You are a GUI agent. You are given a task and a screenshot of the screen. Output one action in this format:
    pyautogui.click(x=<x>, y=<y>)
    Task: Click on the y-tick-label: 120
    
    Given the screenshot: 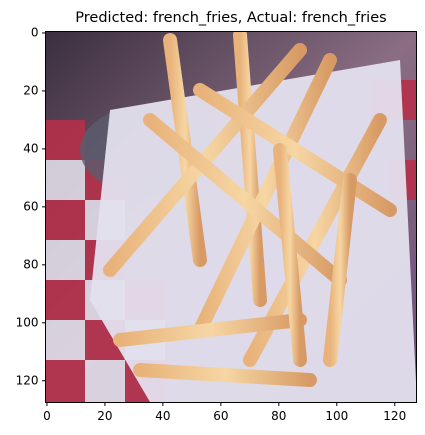 What is the action you would take?
    pyautogui.click(x=27, y=380)
    